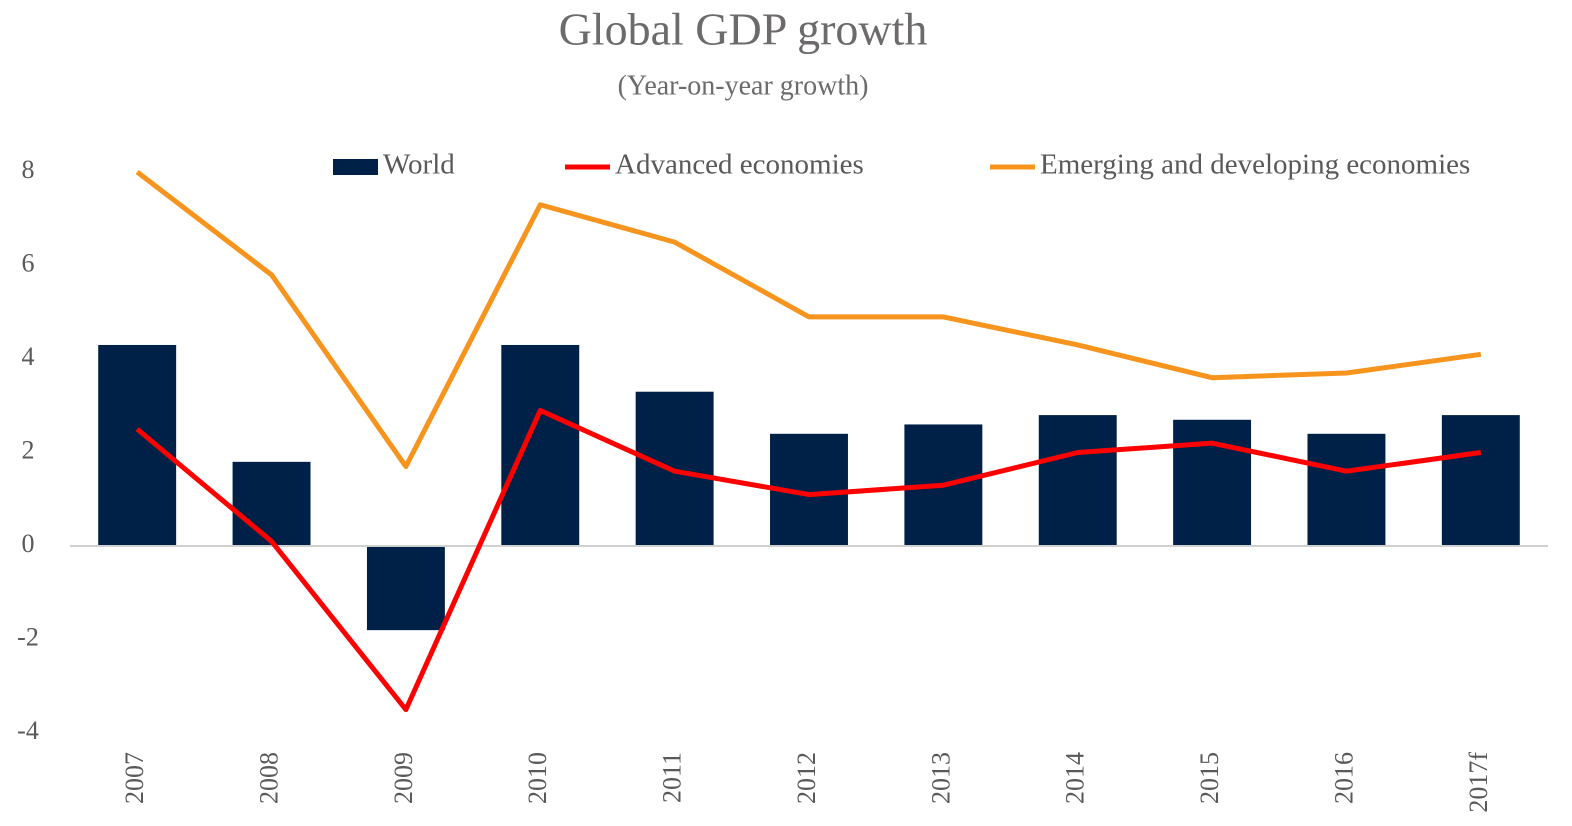 The height and width of the screenshot is (826, 1572). I want to click on x-tick-label: 2015, so click(1209, 778).